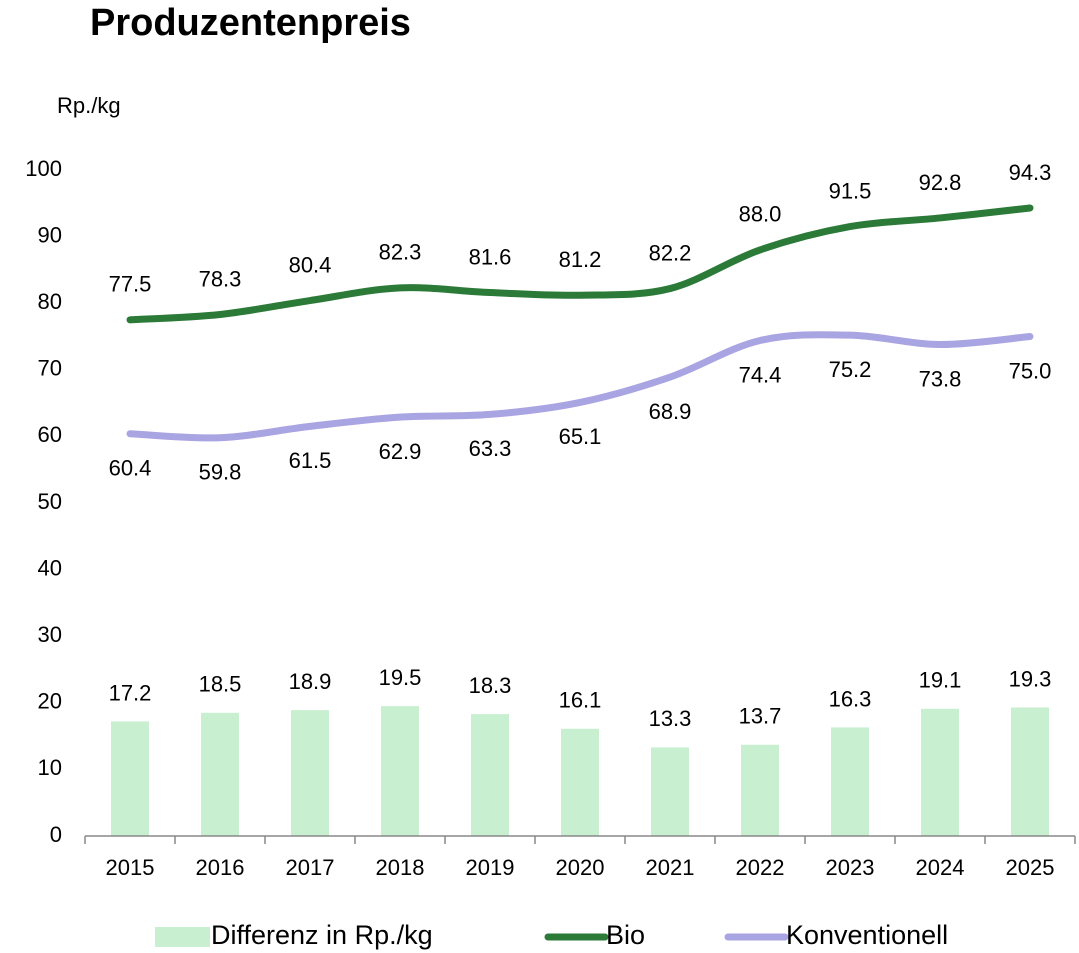 Image resolution: width=1079 pixels, height=953 pixels. I want to click on y-tick-label: 90, so click(50, 234).